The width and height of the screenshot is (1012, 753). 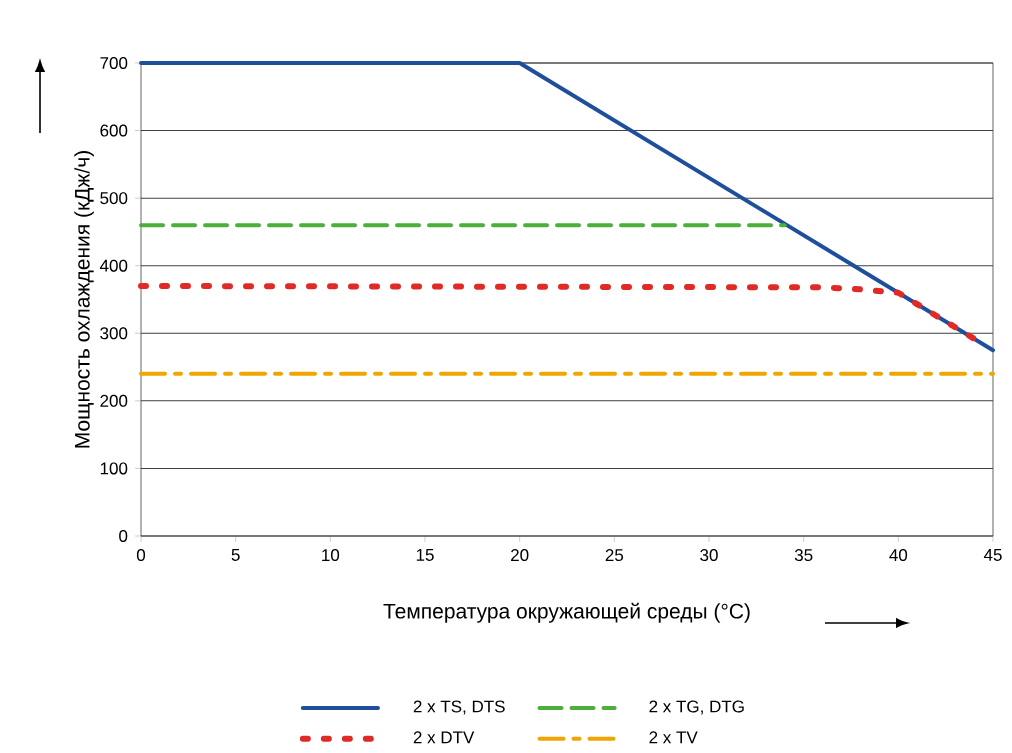 What do you see at coordinates (114, 400) in the screenshot?
I see `y-tick-label: 200` at bounding box center [114, 400].